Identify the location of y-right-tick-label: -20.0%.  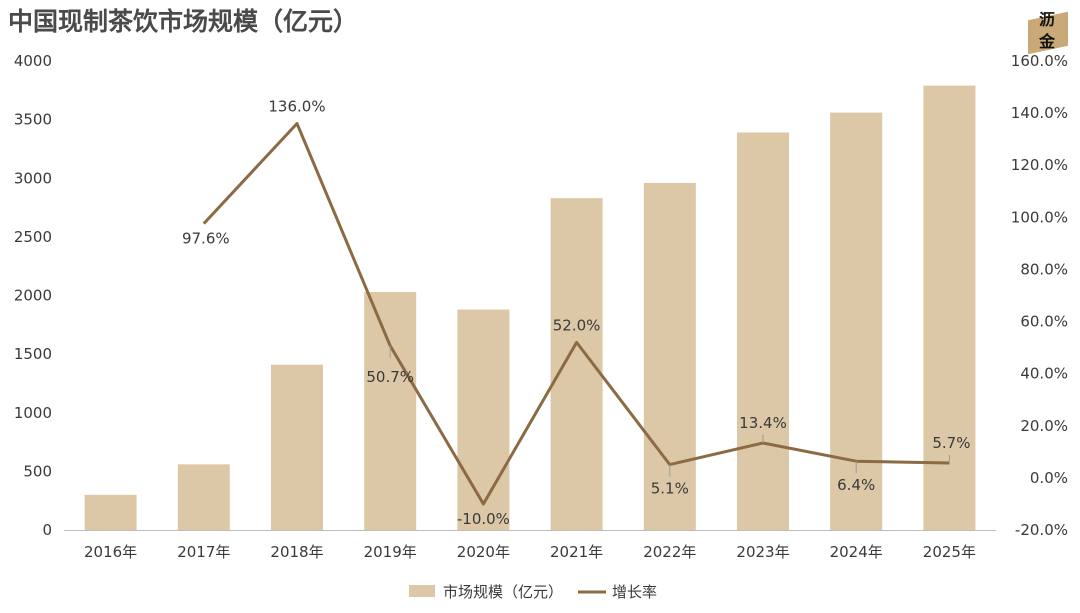
(1041, 530).